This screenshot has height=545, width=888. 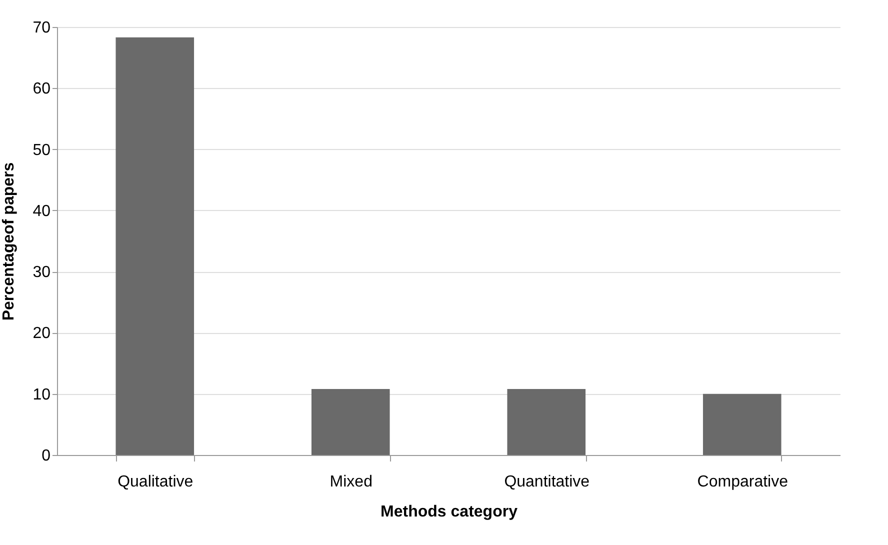 I want to click on y-tick-label: 50, so click(x=41, y=150).